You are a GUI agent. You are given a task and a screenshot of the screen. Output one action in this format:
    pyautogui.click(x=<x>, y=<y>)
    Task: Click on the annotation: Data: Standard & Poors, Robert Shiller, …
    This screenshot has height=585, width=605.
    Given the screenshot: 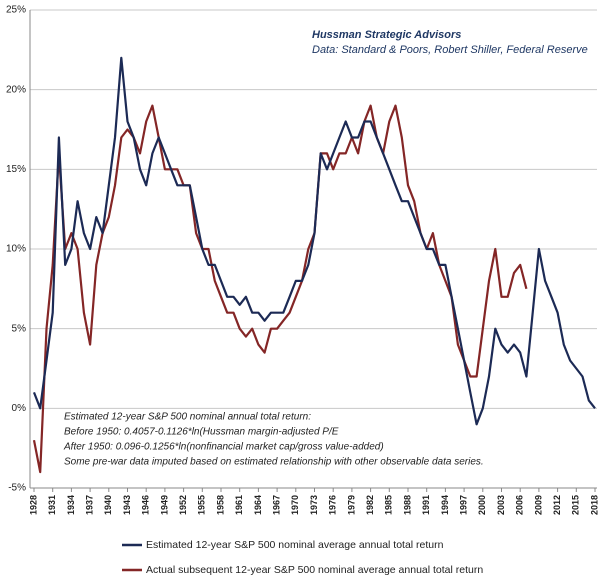 What is the action you would take?
    pyautogui.click(x=450, y=50)
    